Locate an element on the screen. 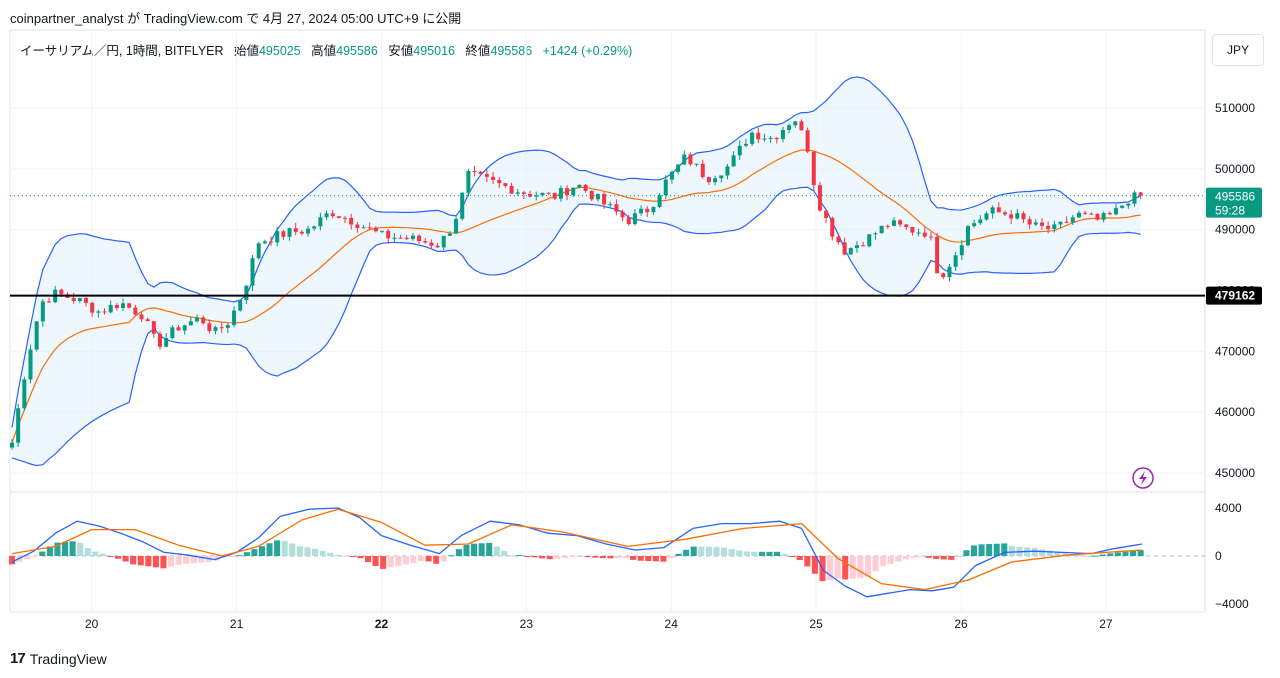 This screenshot has width=1280, height=678. macd-y-tick-label: 0 is located at coordinates (1218, 556).